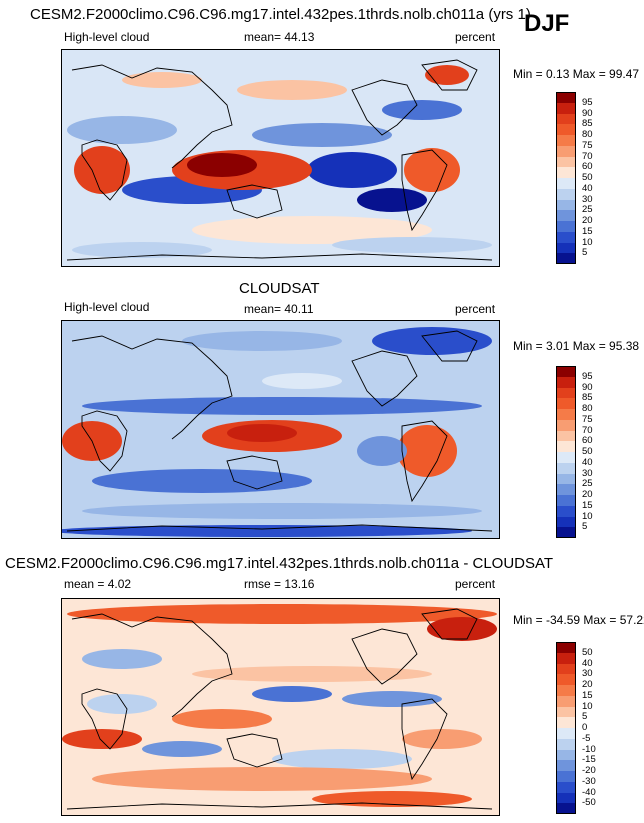 The image size is (644, 823). Describe the element at coordinates (578, 620) in the screenshot. I see `panel3-minmax: Min = -34.59 Max = 57.22` at that location.